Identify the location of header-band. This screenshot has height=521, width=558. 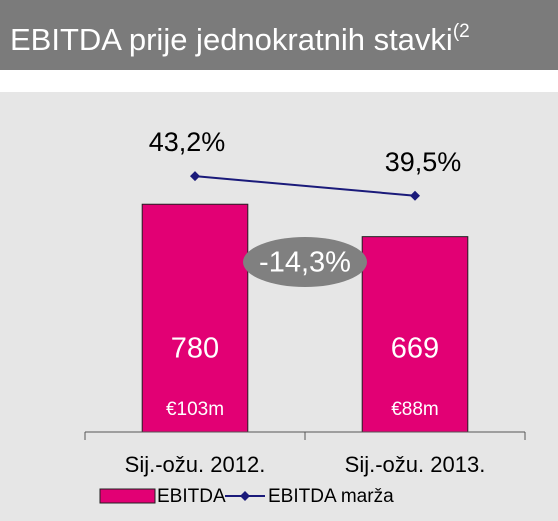
(279, 35).